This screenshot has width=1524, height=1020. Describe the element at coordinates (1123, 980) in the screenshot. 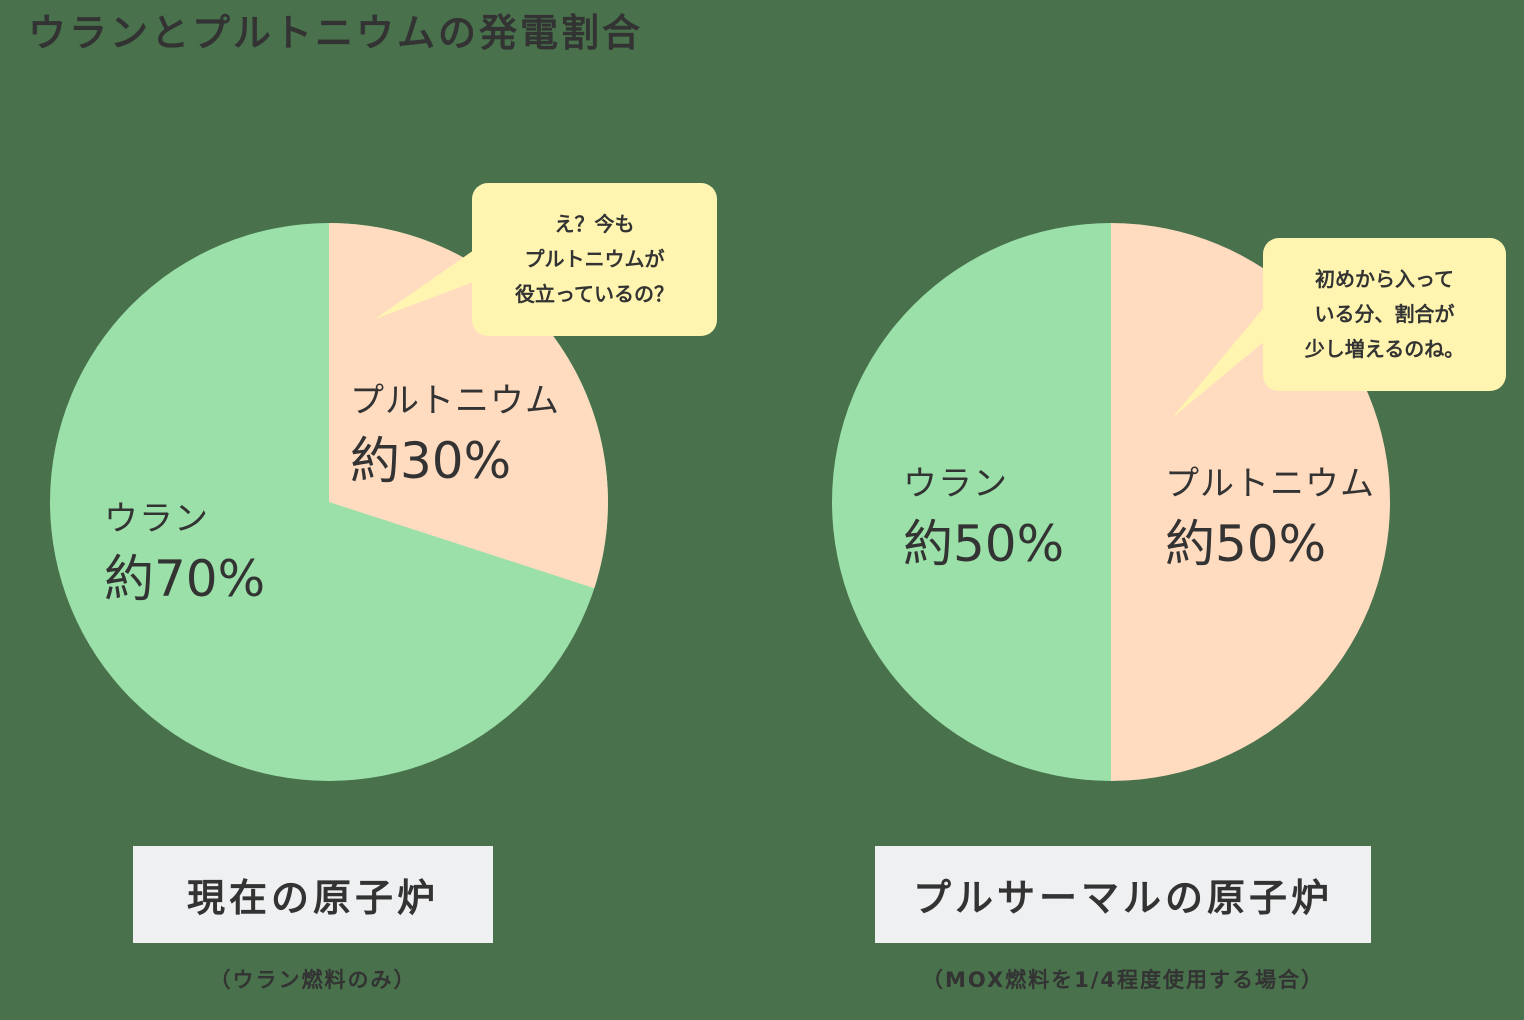

I see `subcaption-pluthermal-reactor: （MOX燃料を1/4程度使用する場合）` at that location.